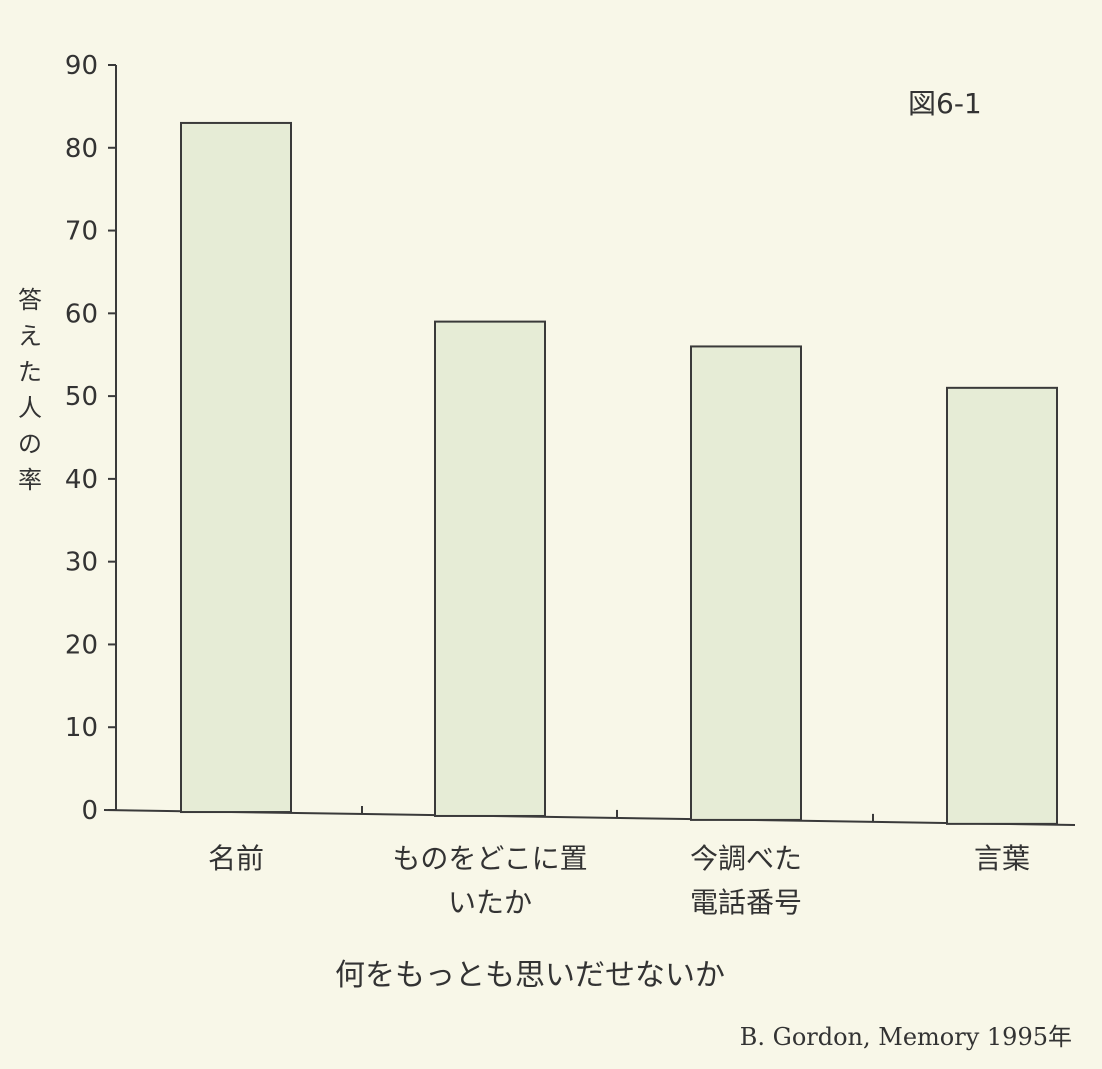 Image resolution: width=1102 pixels, height=1069 pixels. I want to click on category-label: 言葉, so click(1002, 858).